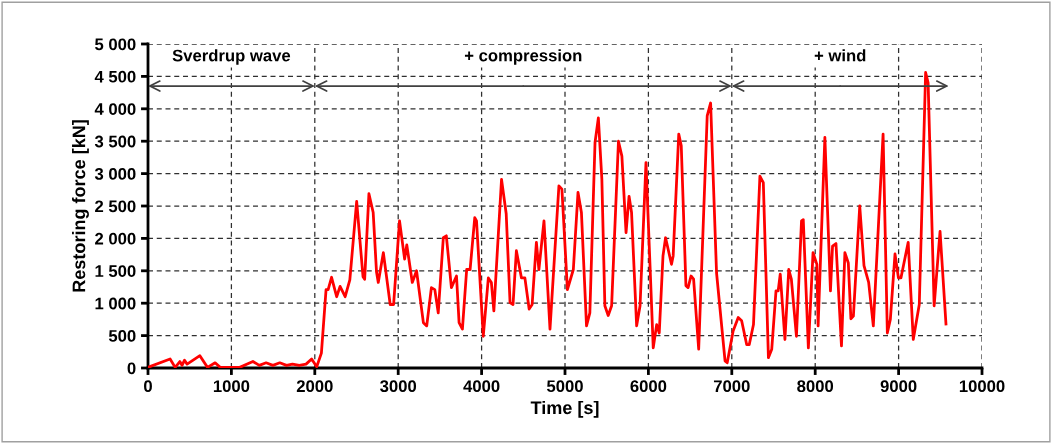 This screenshot has width=1052, height=444. What do you see at coordinates (231, 386) in the screenshot?
I see `x-tick-label: 1000` at bounding box center [231, 386].